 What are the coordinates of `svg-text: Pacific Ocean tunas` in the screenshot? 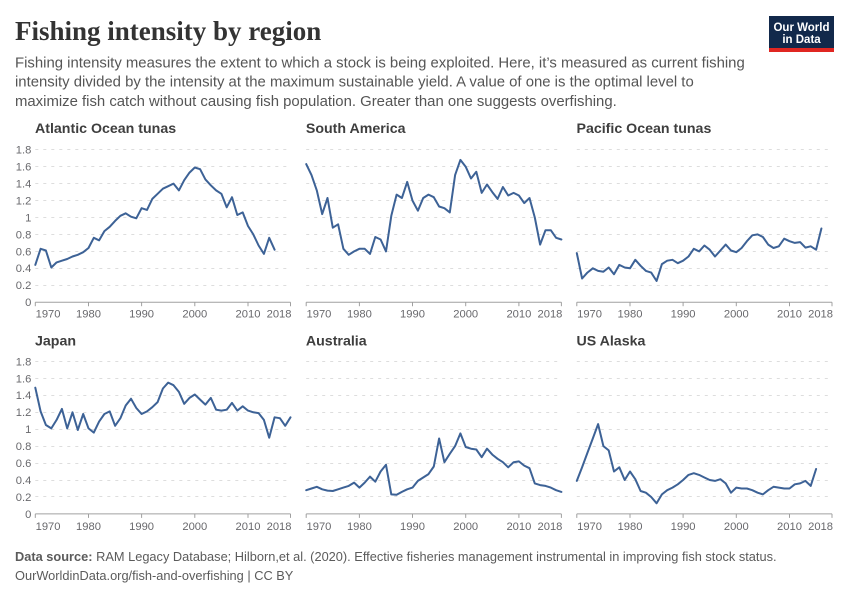 It's located at (644, 129).